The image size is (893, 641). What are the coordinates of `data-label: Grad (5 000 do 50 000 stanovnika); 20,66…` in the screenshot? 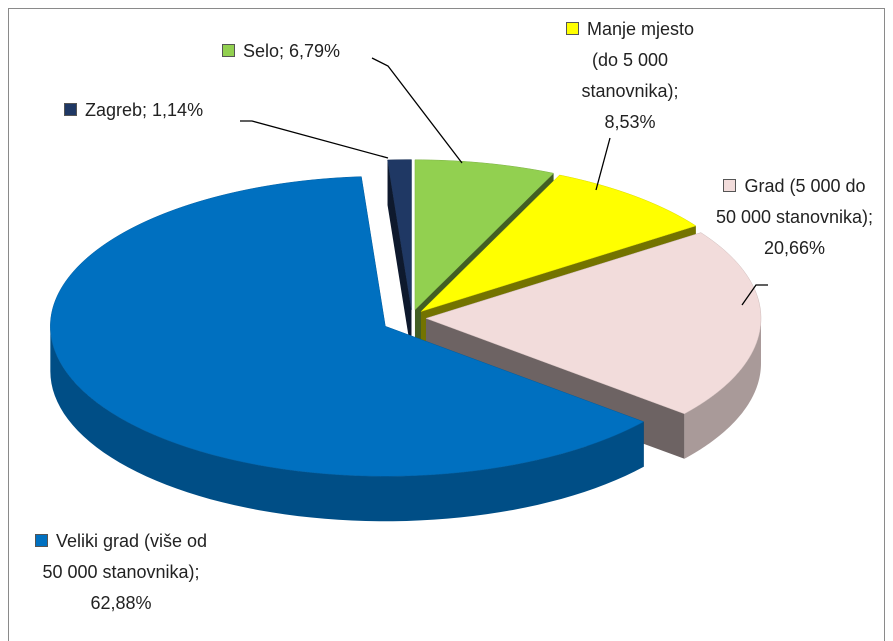 It's located at (794, 217).